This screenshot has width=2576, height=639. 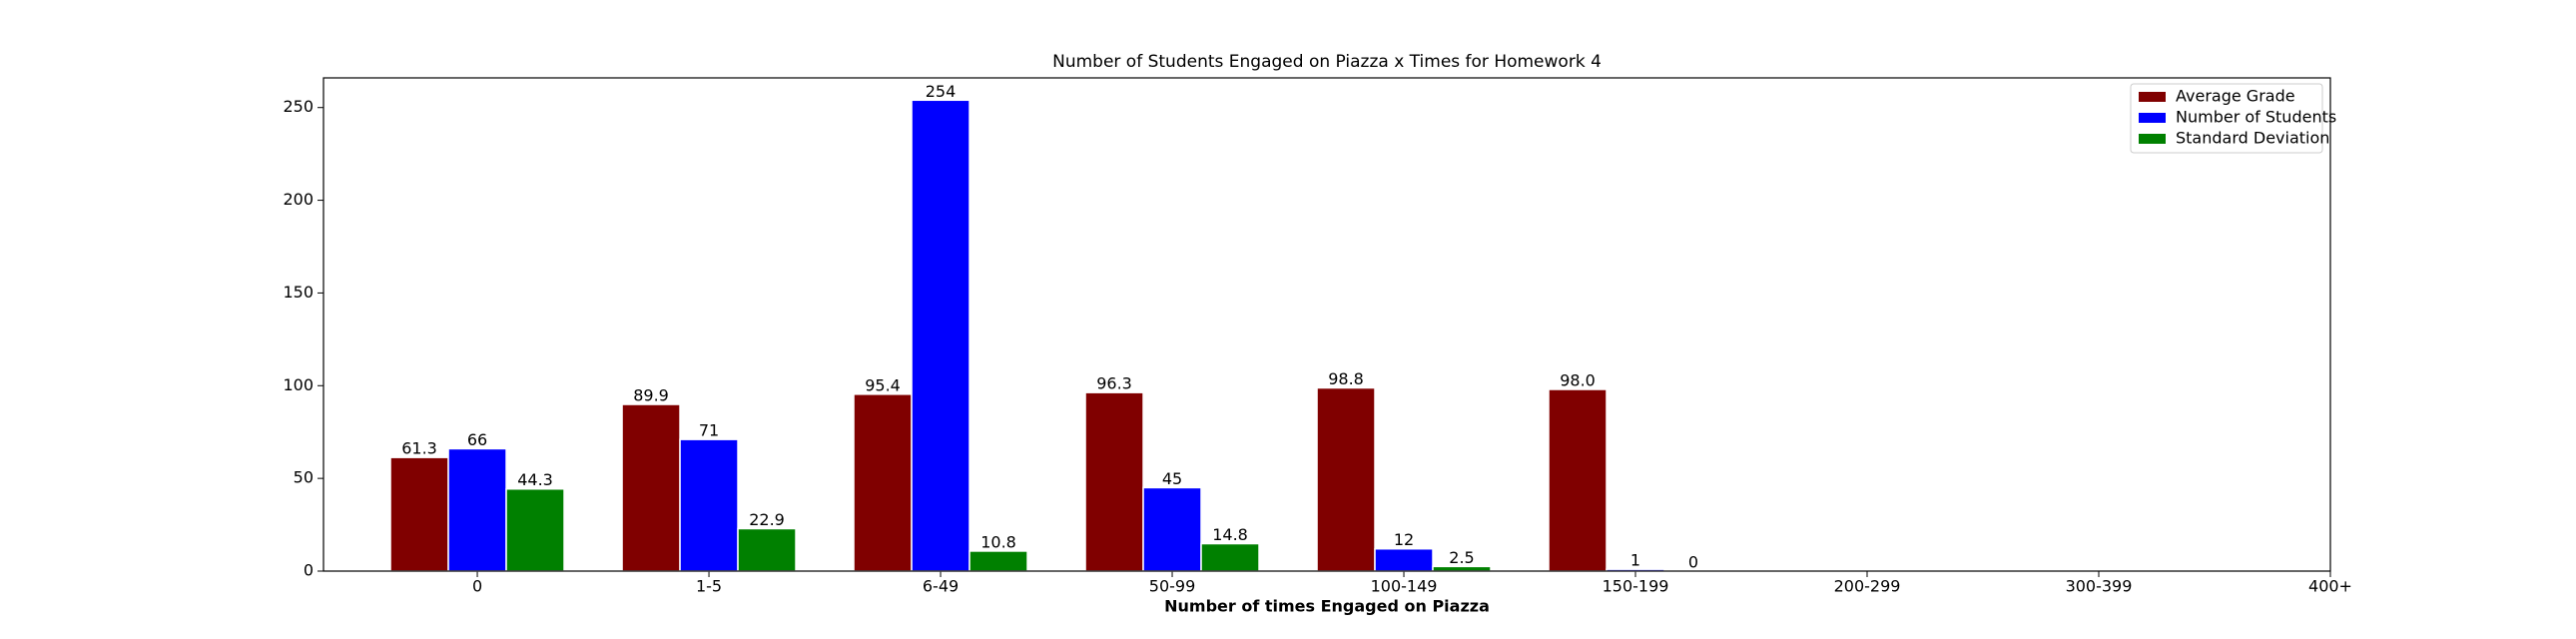 What do you see at coordinates (1868, 586) in the screenshot?
I see `x-tick-label: 200-299` at bounding box center [1868, 586].